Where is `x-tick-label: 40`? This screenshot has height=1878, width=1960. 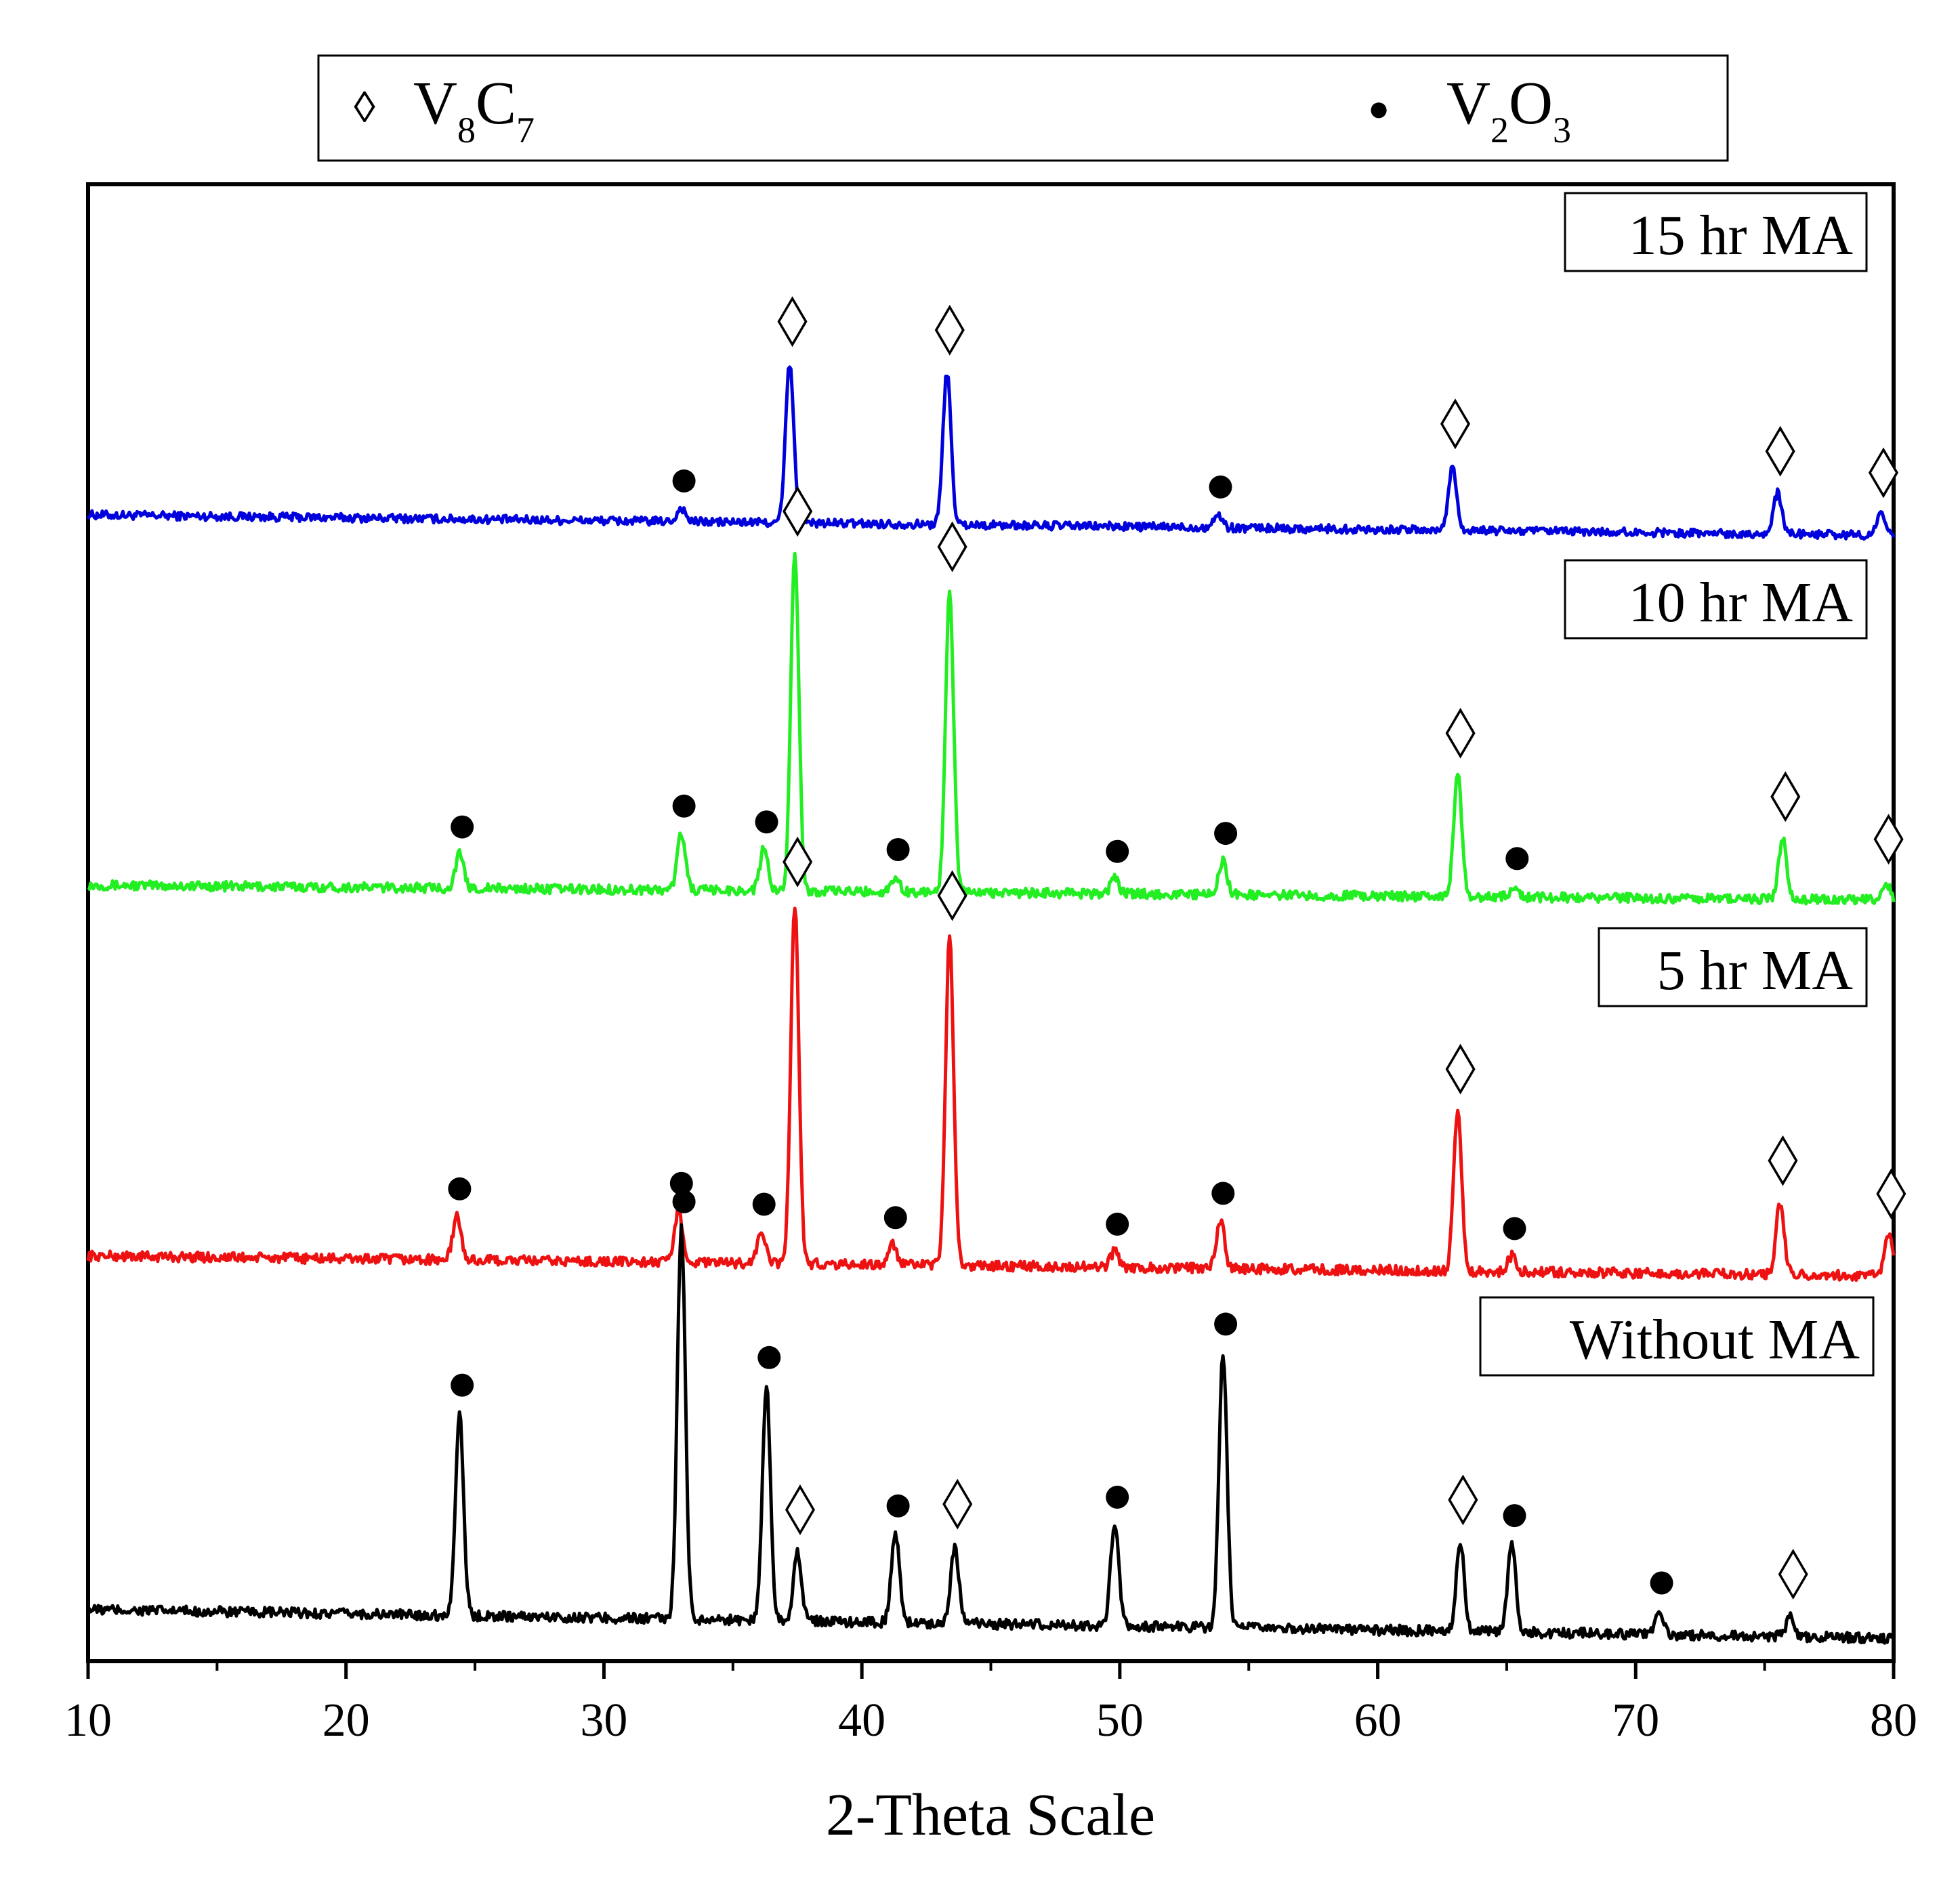
x-tick-label: 40 is located at coordinates (861, 1721).